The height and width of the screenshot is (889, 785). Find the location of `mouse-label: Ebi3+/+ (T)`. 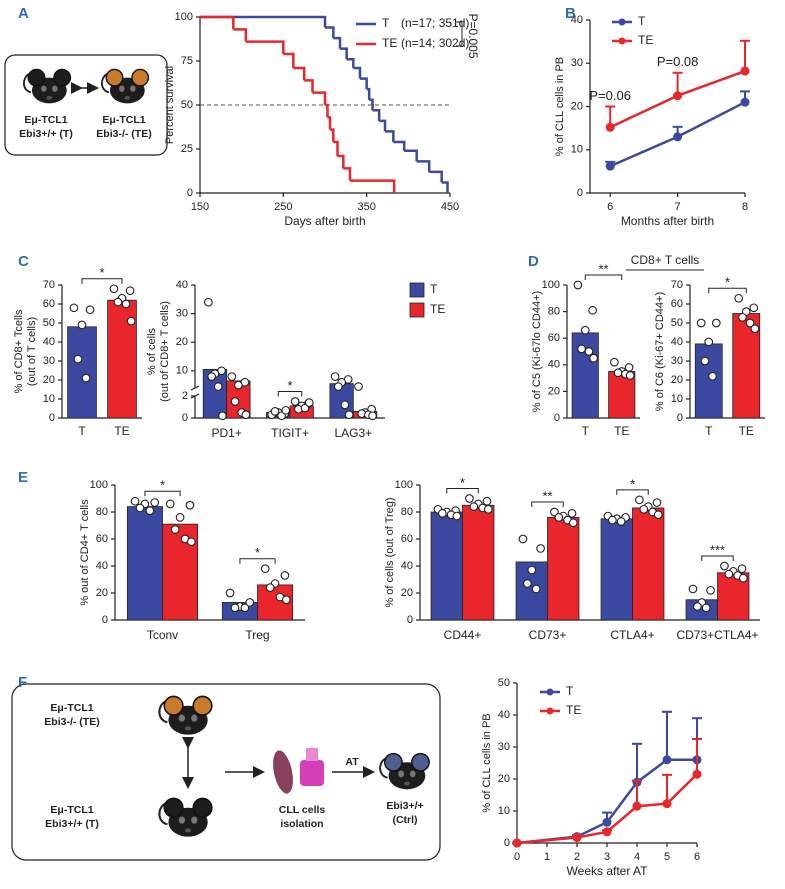

mouse-label: Ebi3+/+ (T) is located at coordinates (46, 134).